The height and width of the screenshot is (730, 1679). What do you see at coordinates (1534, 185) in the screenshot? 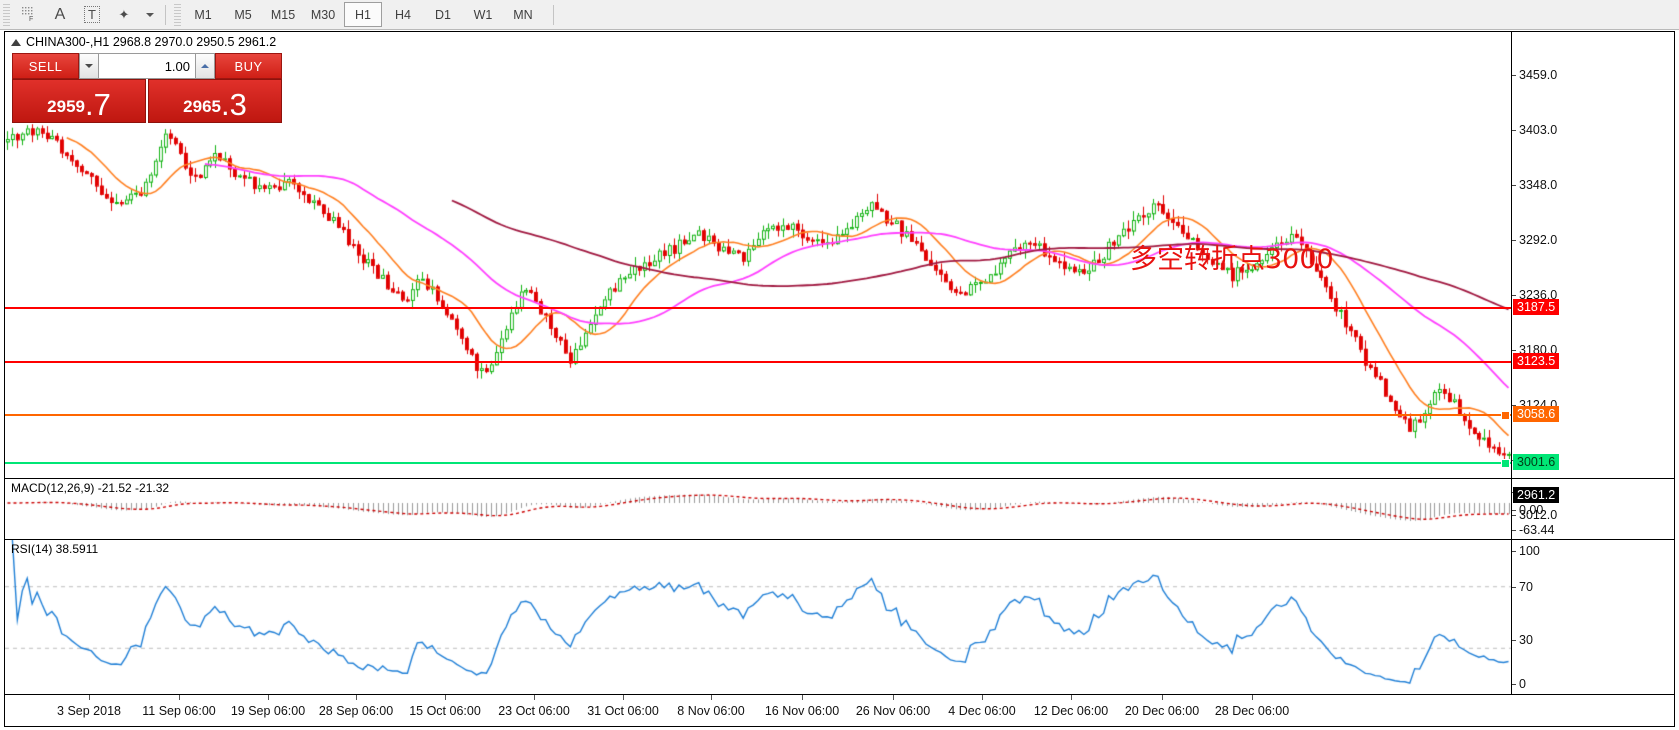
I see `price-tick: 3348.0` at bounding box center [1534, 185].